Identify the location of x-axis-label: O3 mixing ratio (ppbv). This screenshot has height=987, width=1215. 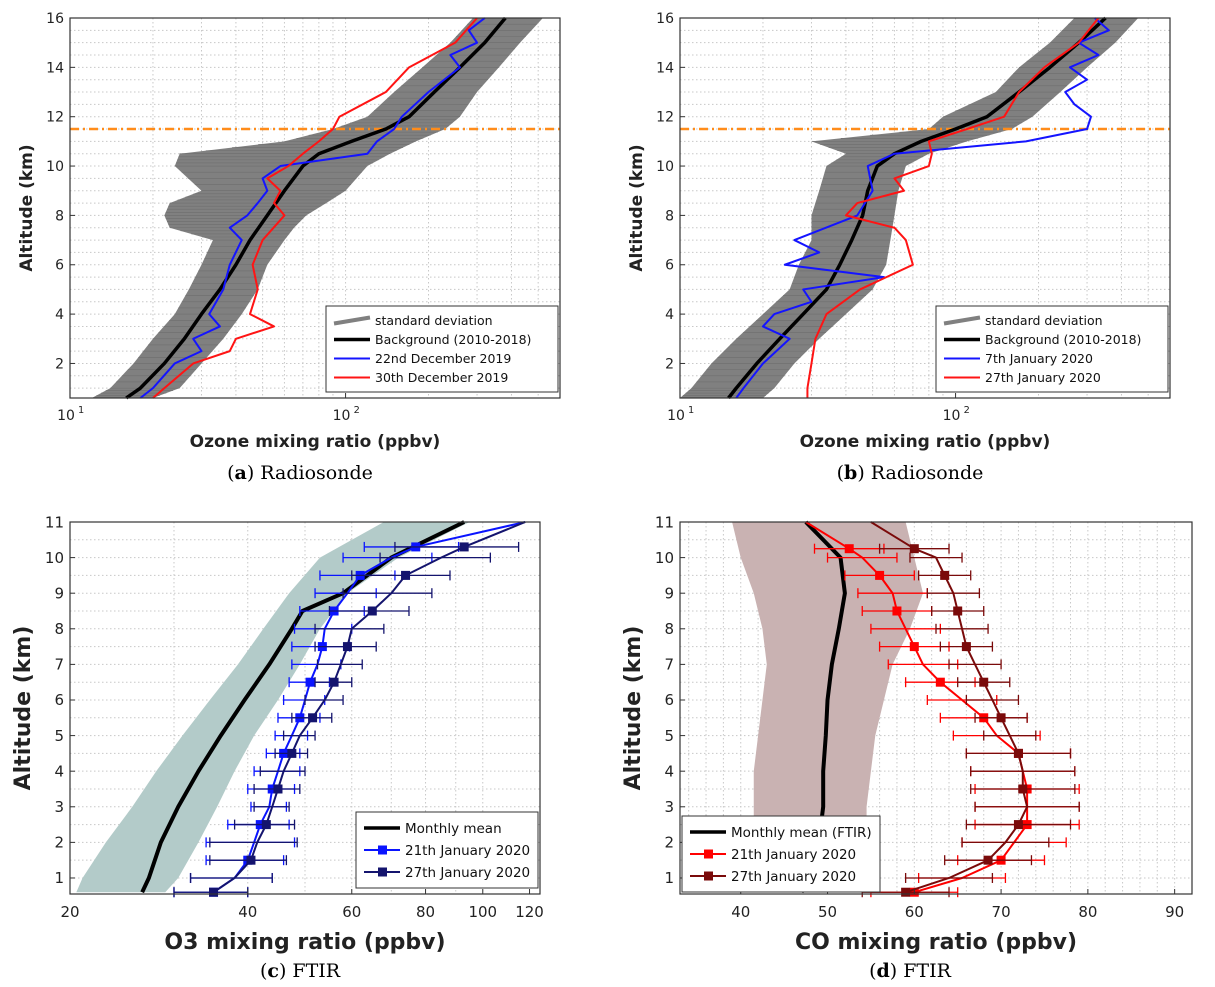
(304, 942).